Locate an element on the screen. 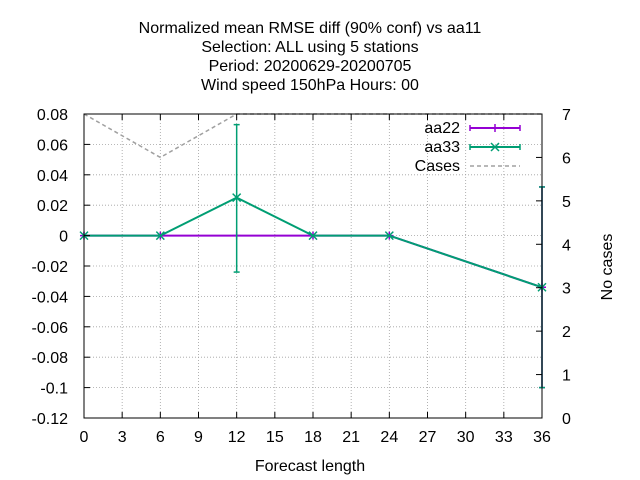 This screenshot has height=480, width=640. x-tick-label-5: 15 is located at coordinates (275, 437).